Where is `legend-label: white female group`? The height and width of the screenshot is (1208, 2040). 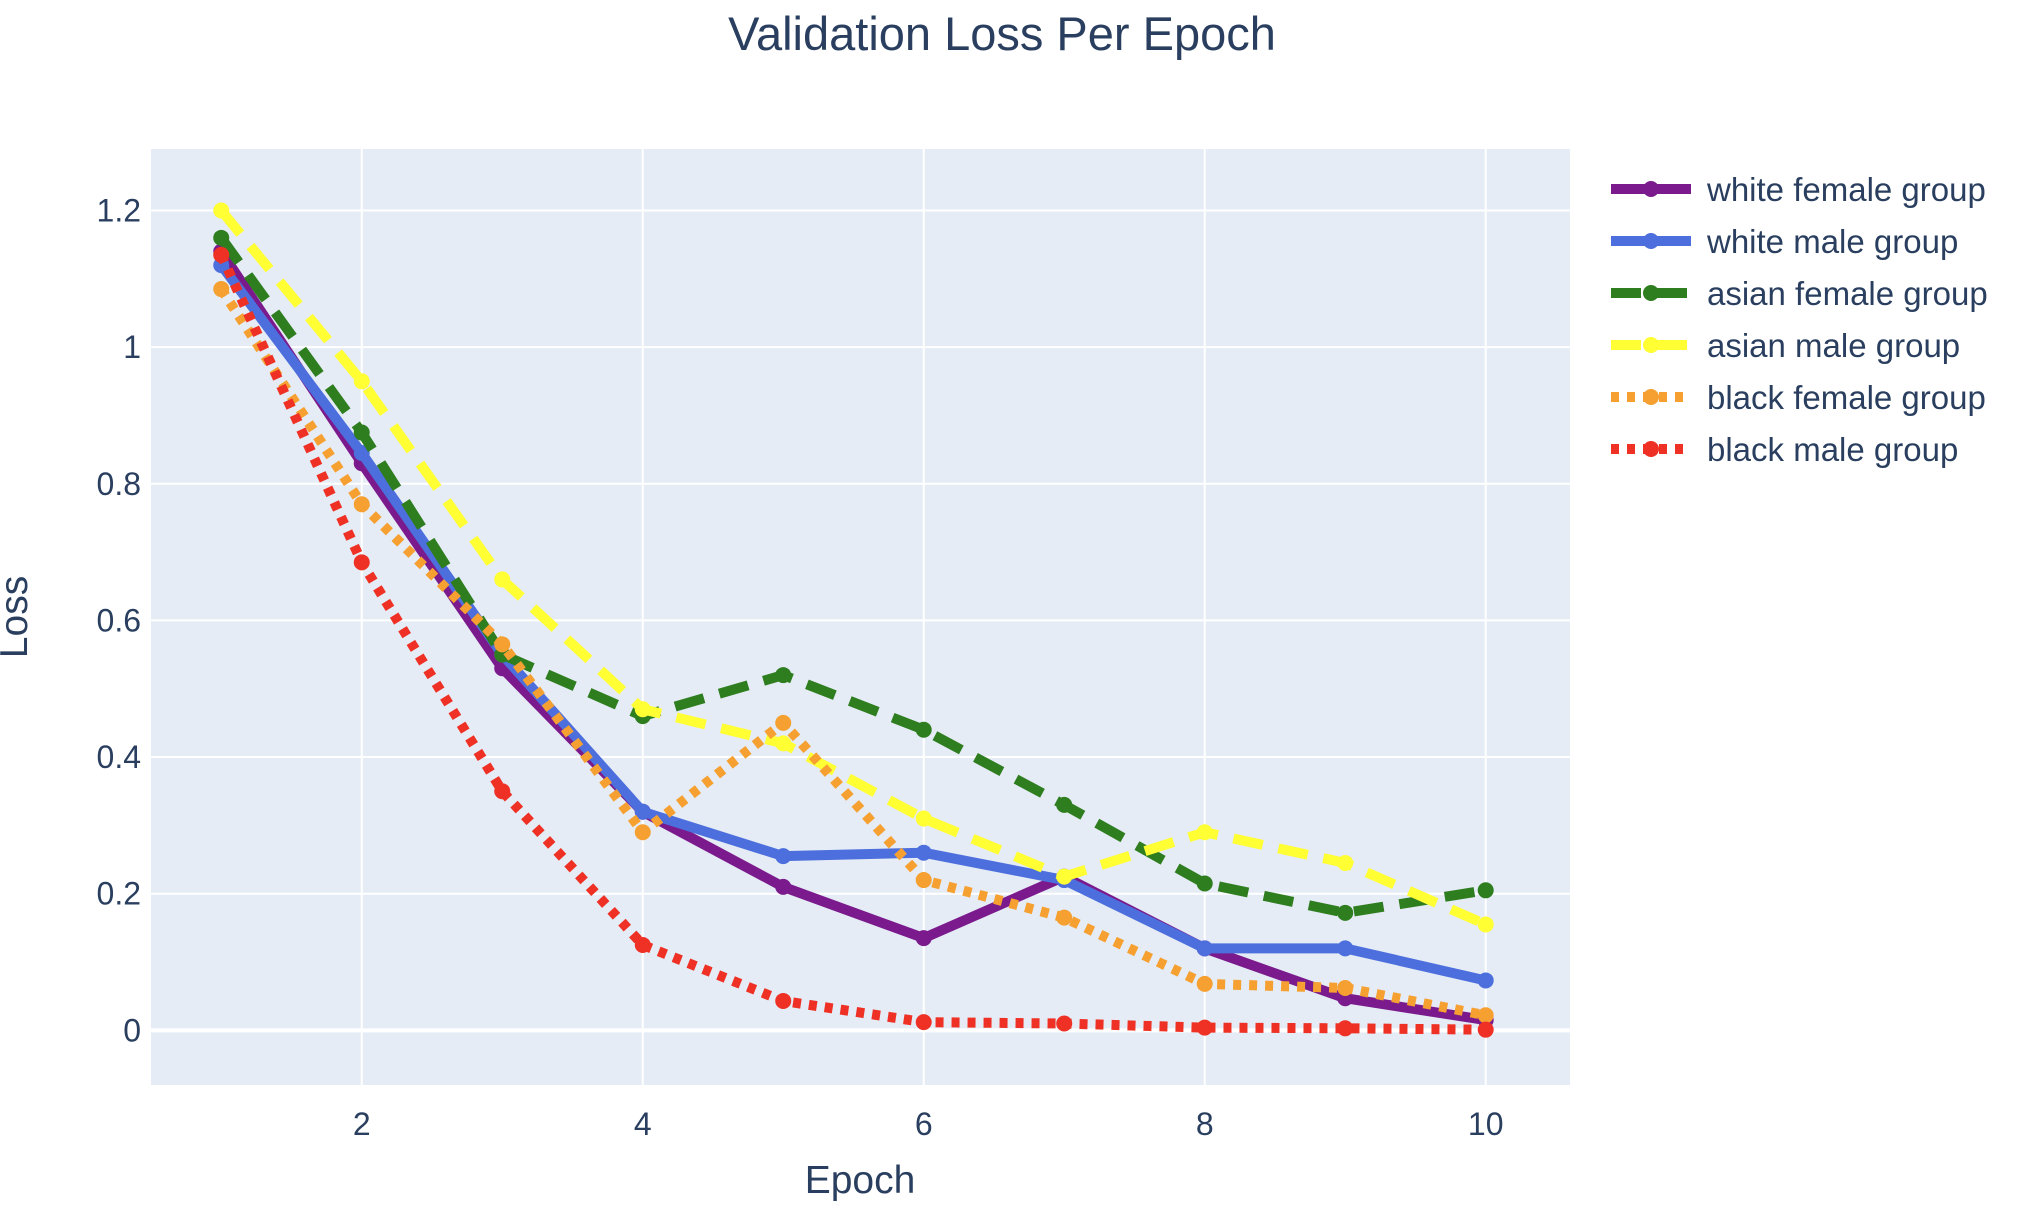
legend-label: white female group is located at coordinates (1846, 189).